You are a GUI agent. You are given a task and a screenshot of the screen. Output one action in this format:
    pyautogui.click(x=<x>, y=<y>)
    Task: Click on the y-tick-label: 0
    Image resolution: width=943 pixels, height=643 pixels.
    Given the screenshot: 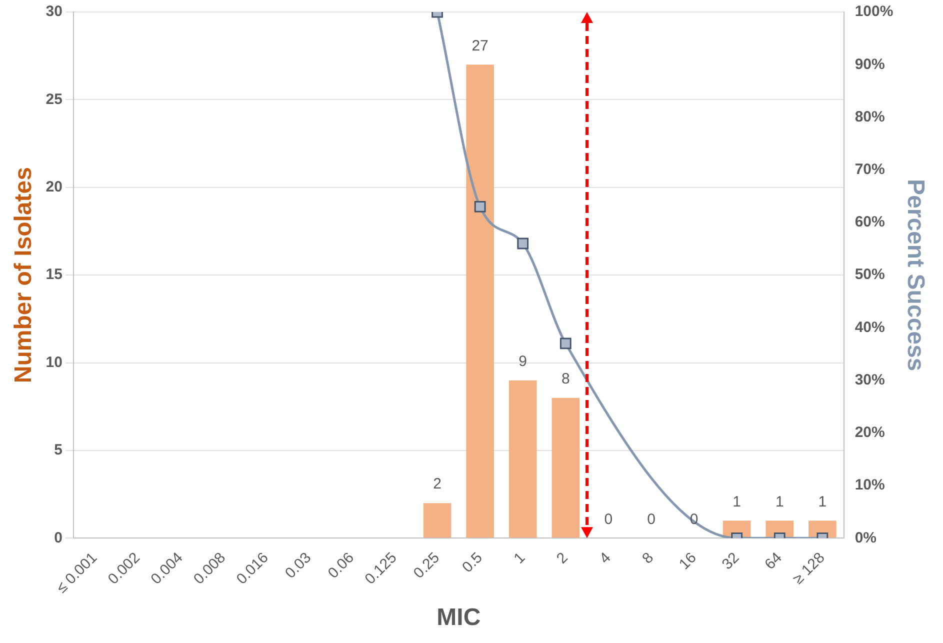 What is the action you would take?
    pyautogui.click(x=58, y=537)
    